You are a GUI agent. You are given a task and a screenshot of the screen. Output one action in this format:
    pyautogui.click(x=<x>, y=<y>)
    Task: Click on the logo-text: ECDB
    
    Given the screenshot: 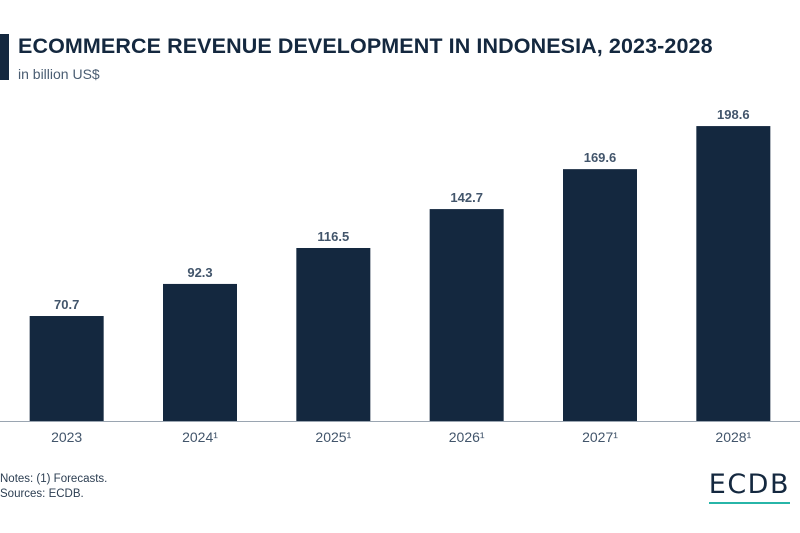 What is the action you would take?
    pyautogui.click(x=749, y=484)
    